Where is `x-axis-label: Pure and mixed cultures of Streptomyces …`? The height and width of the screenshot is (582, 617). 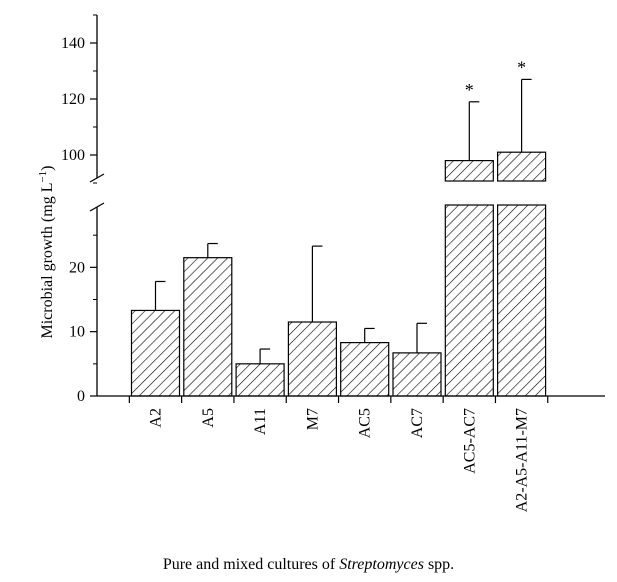 x-axis-label: Pure and mixed cultures of Streptomyces … is located at coordinates (308, 564).